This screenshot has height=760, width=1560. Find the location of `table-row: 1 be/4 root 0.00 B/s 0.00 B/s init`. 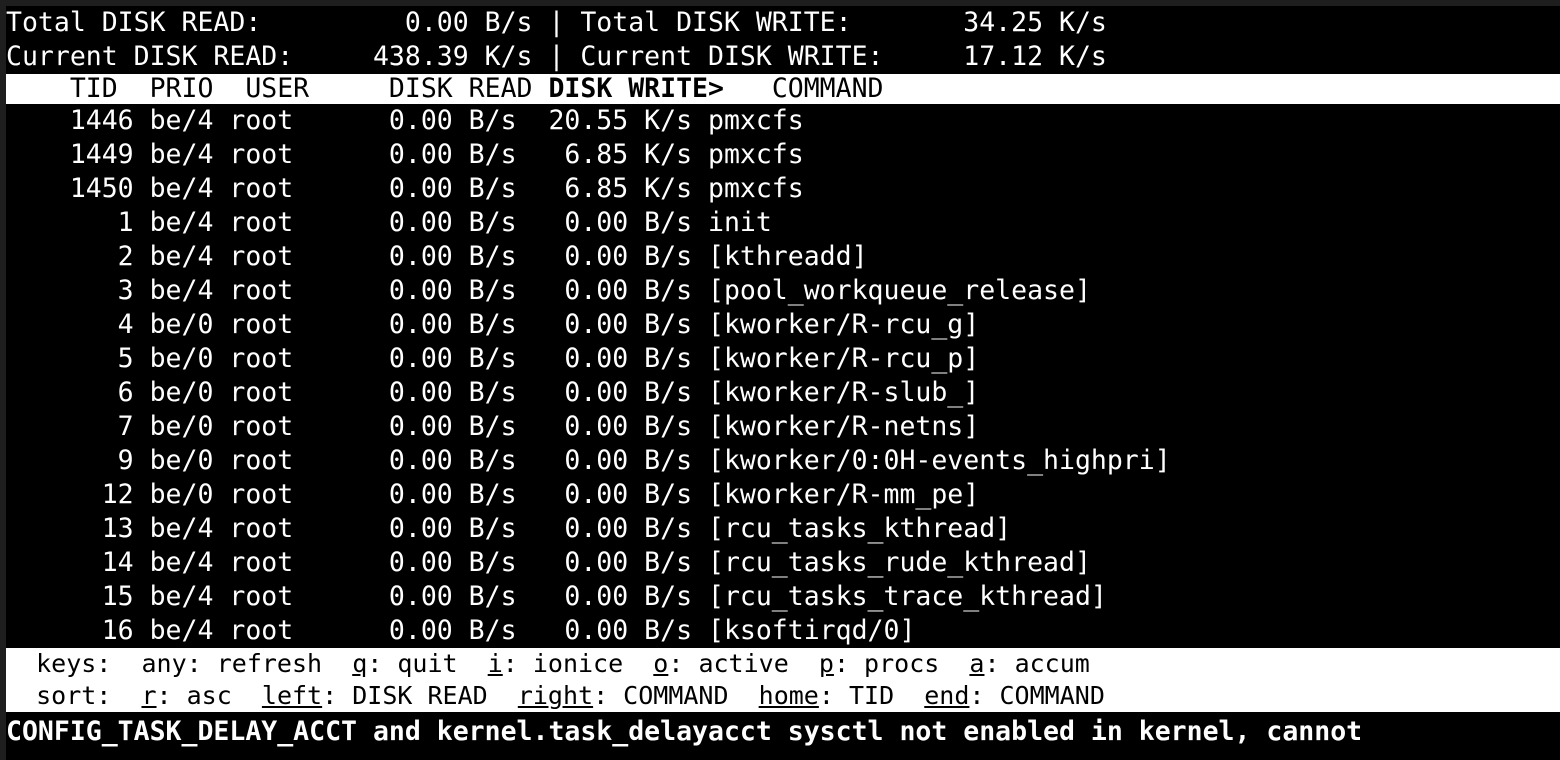

table-row: 1 be/4 root 0.00 B/s 0.00 B/s init is located at coordinates (783, 223).